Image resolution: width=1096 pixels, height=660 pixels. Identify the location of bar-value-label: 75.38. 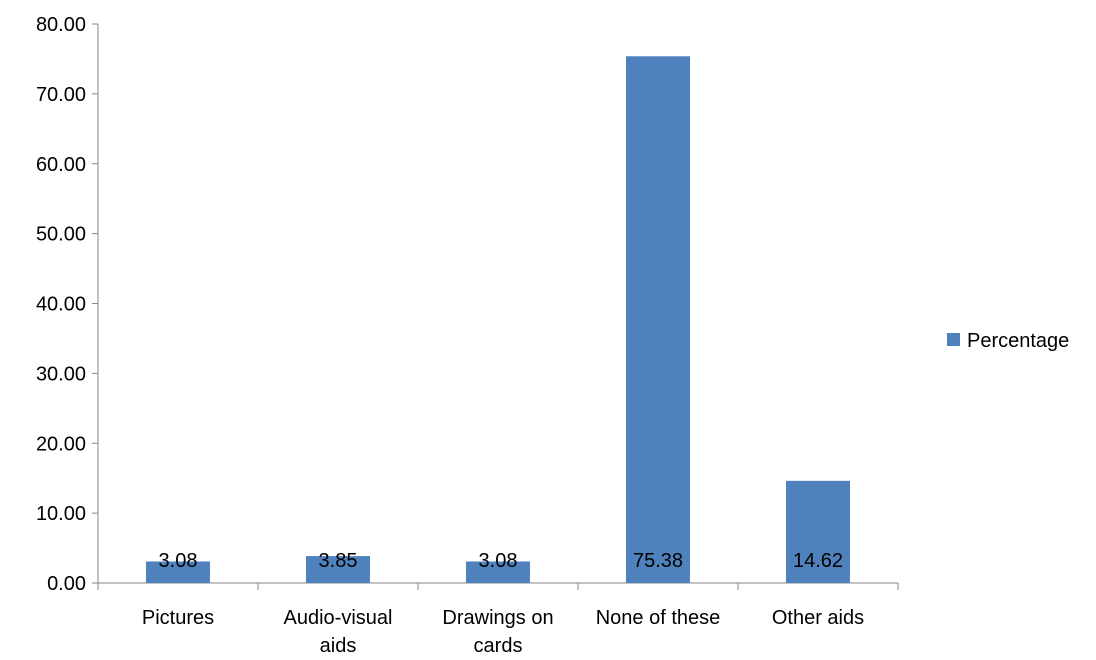
(658, 561).